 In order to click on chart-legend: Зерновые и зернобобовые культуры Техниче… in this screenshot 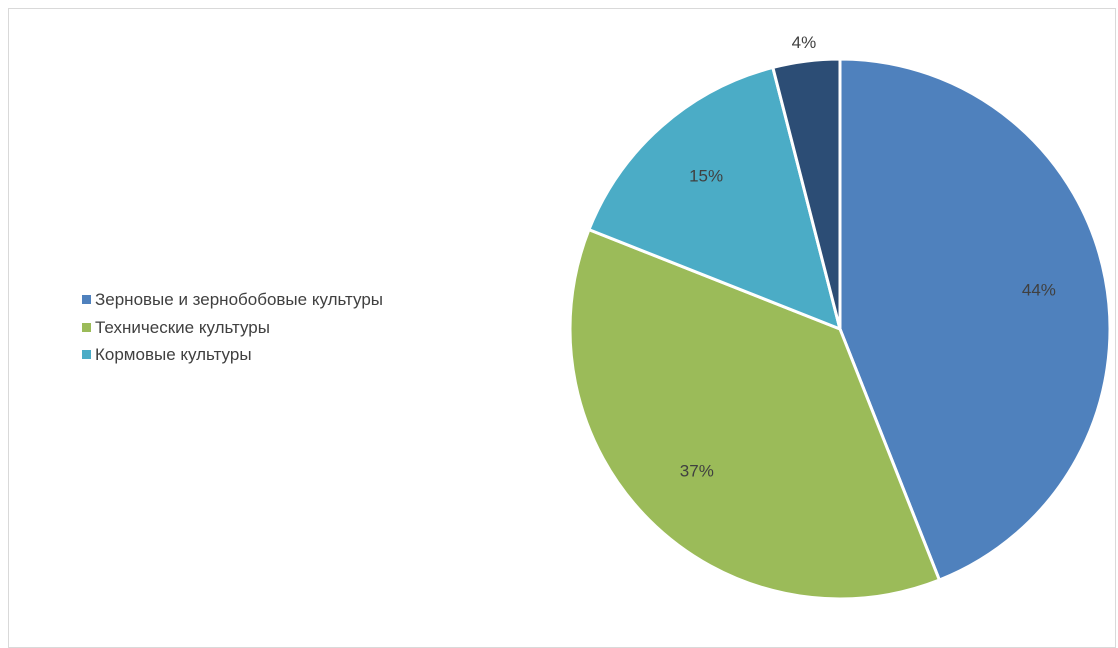, I will do `click(232, 327)`.